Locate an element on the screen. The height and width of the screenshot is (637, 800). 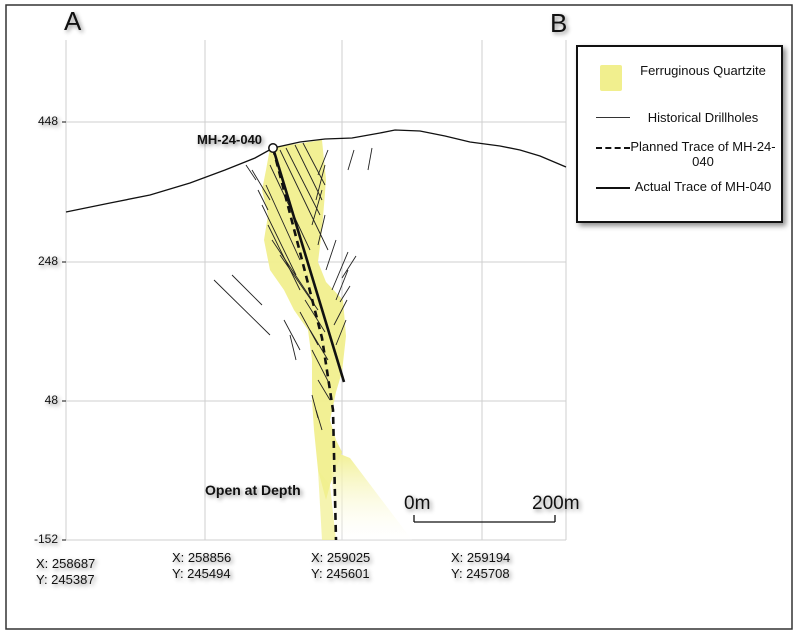
x-tick-easting-2: X: 258856 is located at coordinates (202, 557).